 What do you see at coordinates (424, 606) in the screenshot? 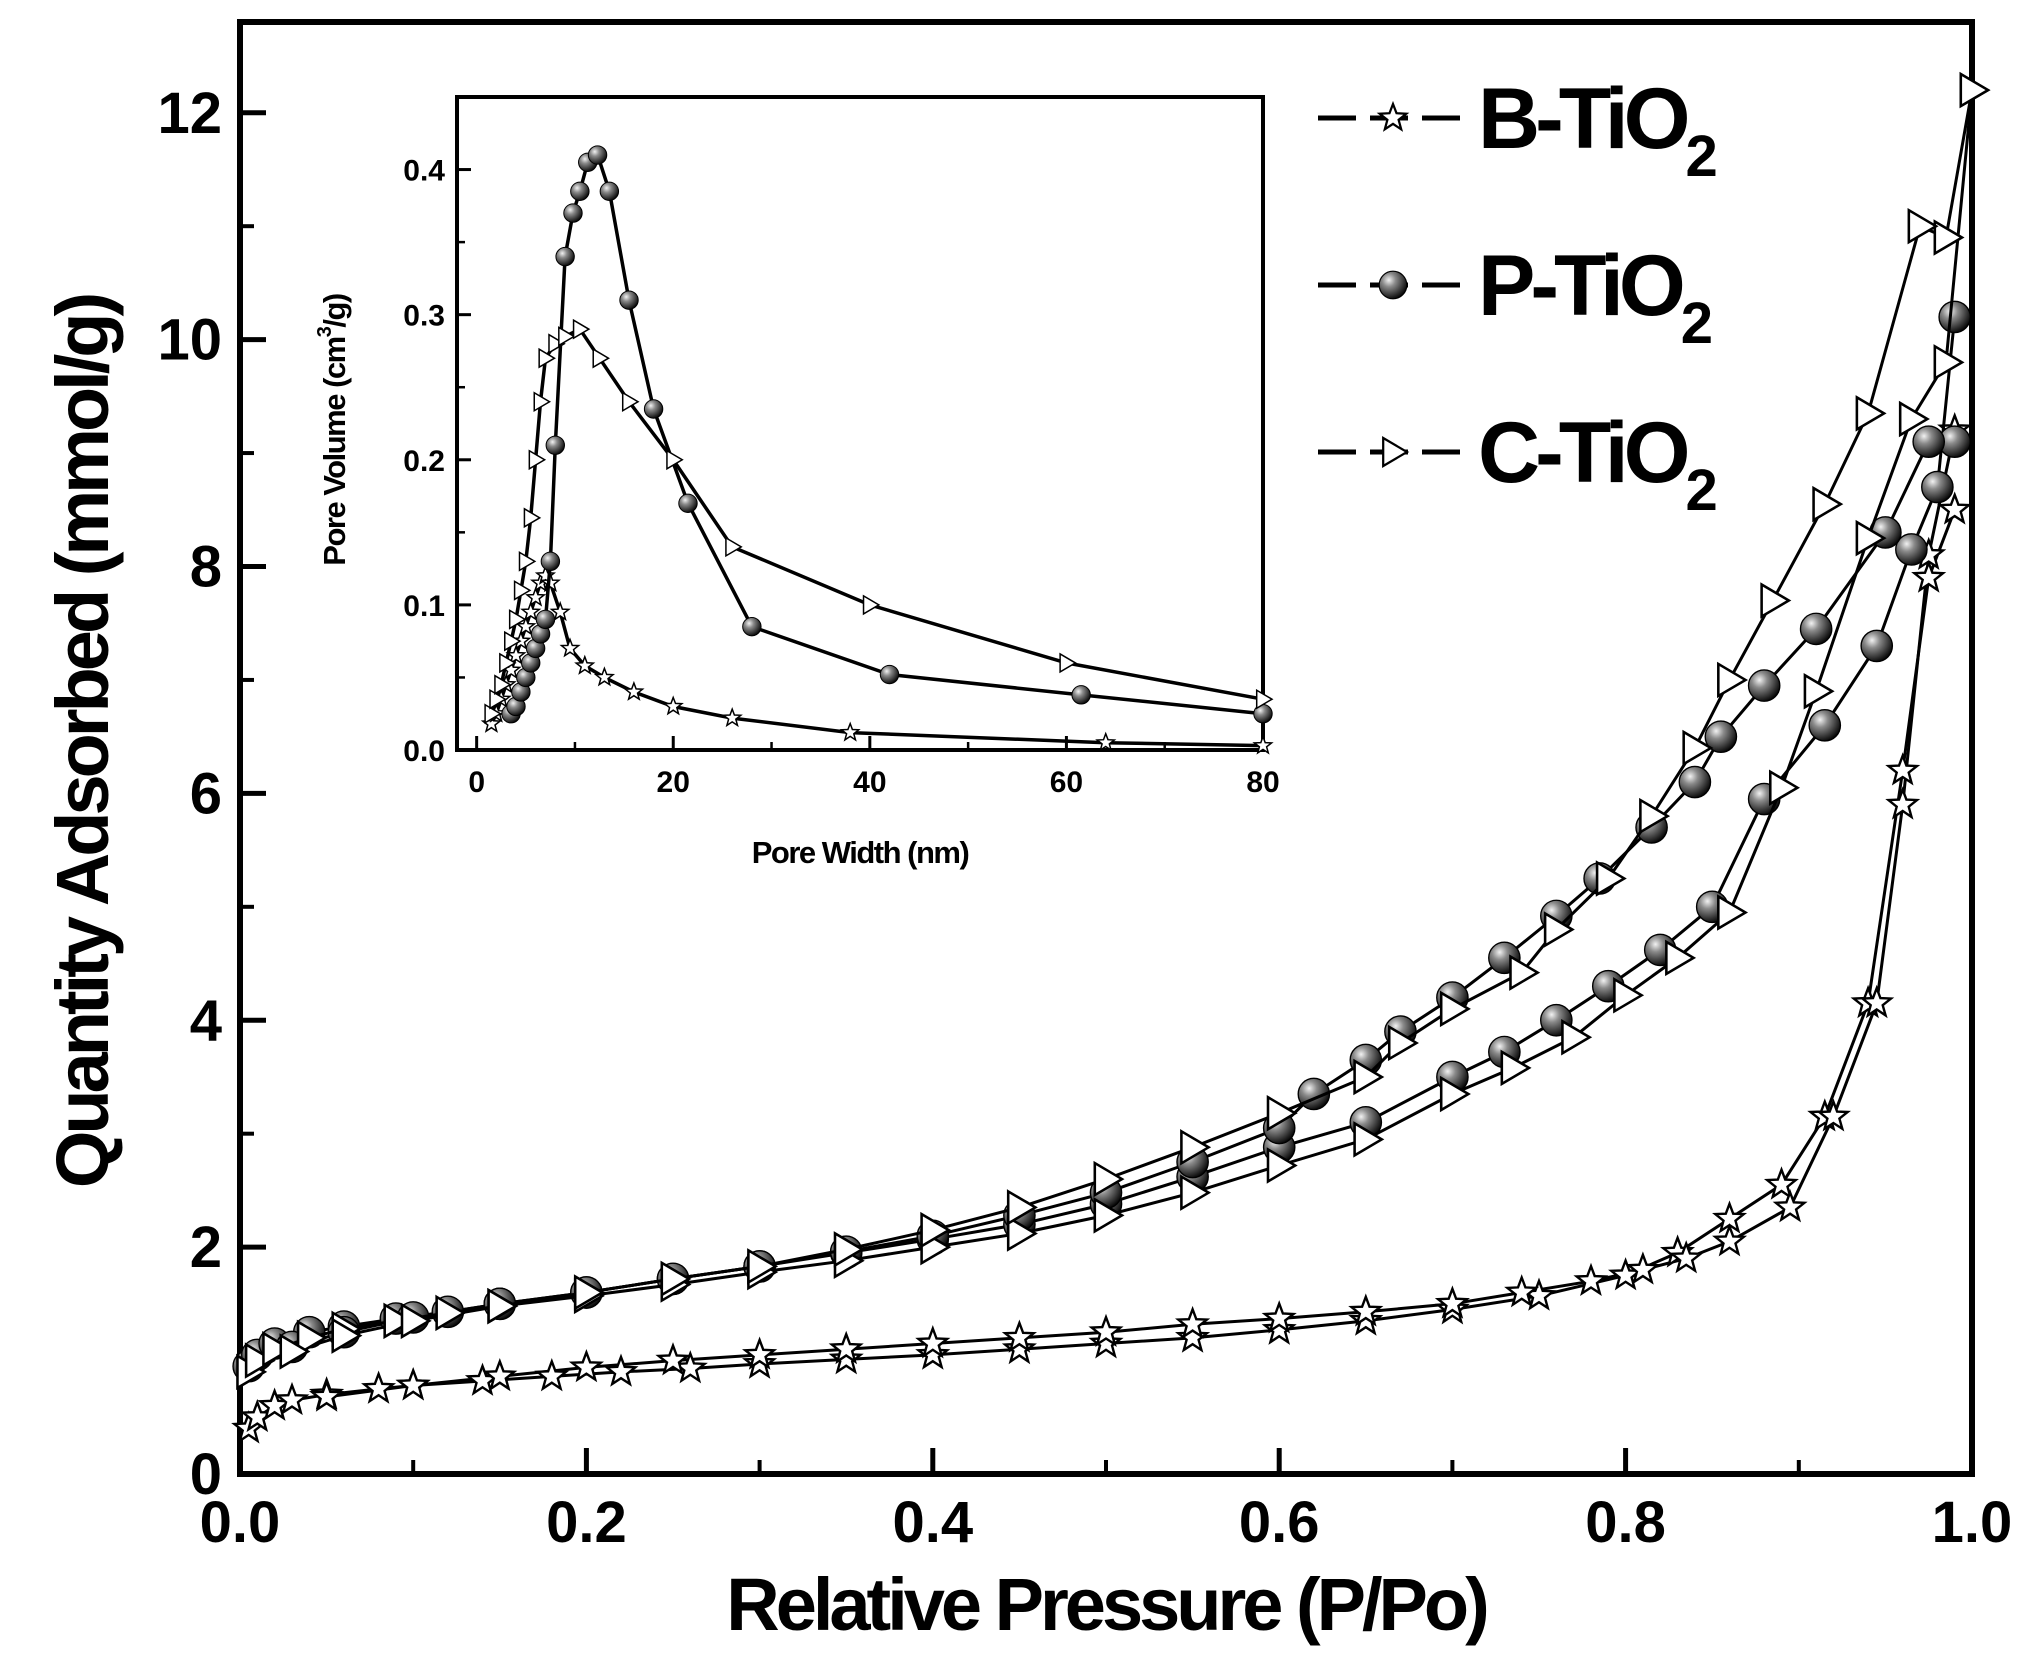
I see `inset-y-tick-label-1: 0.1` at bounding box center [424, 606].